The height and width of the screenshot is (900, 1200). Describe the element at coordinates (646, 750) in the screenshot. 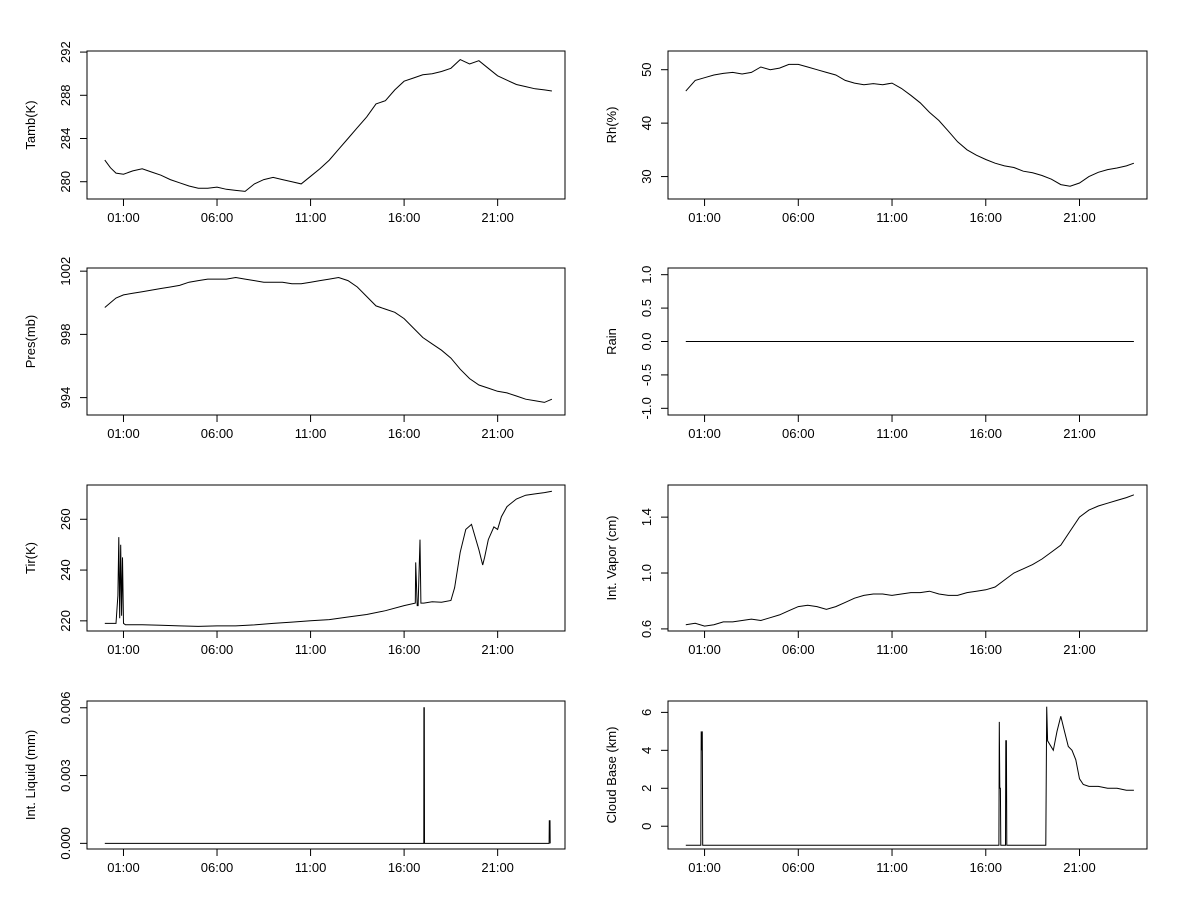

I see `y-tick-label: 4` at that location.